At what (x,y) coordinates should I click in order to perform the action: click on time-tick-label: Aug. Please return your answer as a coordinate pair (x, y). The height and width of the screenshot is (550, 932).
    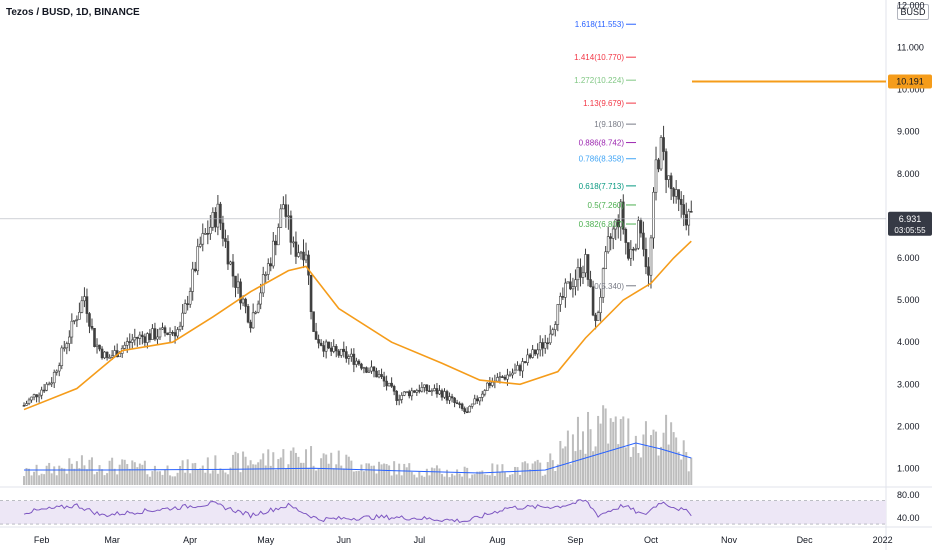
    Looking at the image, I should click on (497, 540).